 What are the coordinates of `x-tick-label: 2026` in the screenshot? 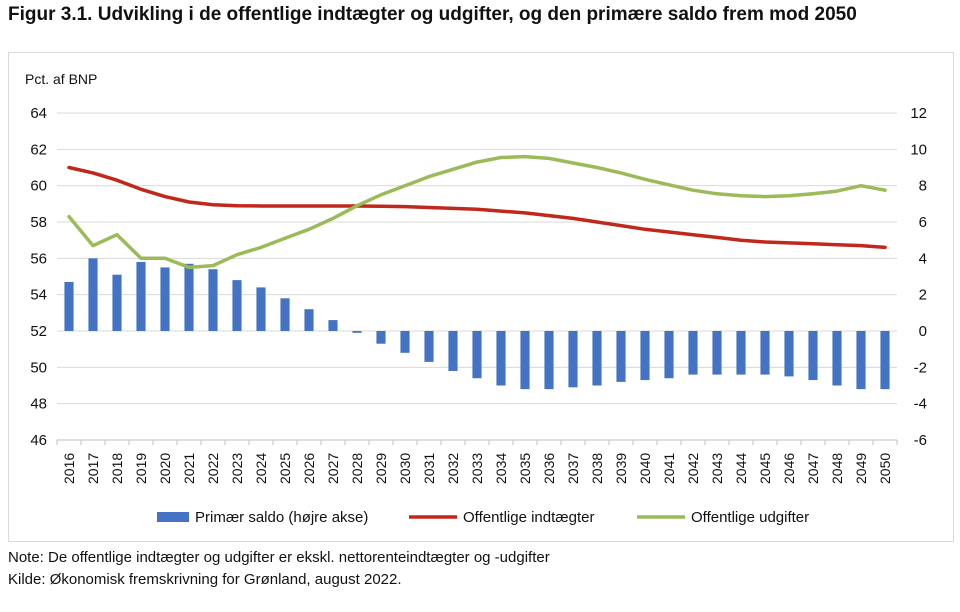 It's located at (309, 468).